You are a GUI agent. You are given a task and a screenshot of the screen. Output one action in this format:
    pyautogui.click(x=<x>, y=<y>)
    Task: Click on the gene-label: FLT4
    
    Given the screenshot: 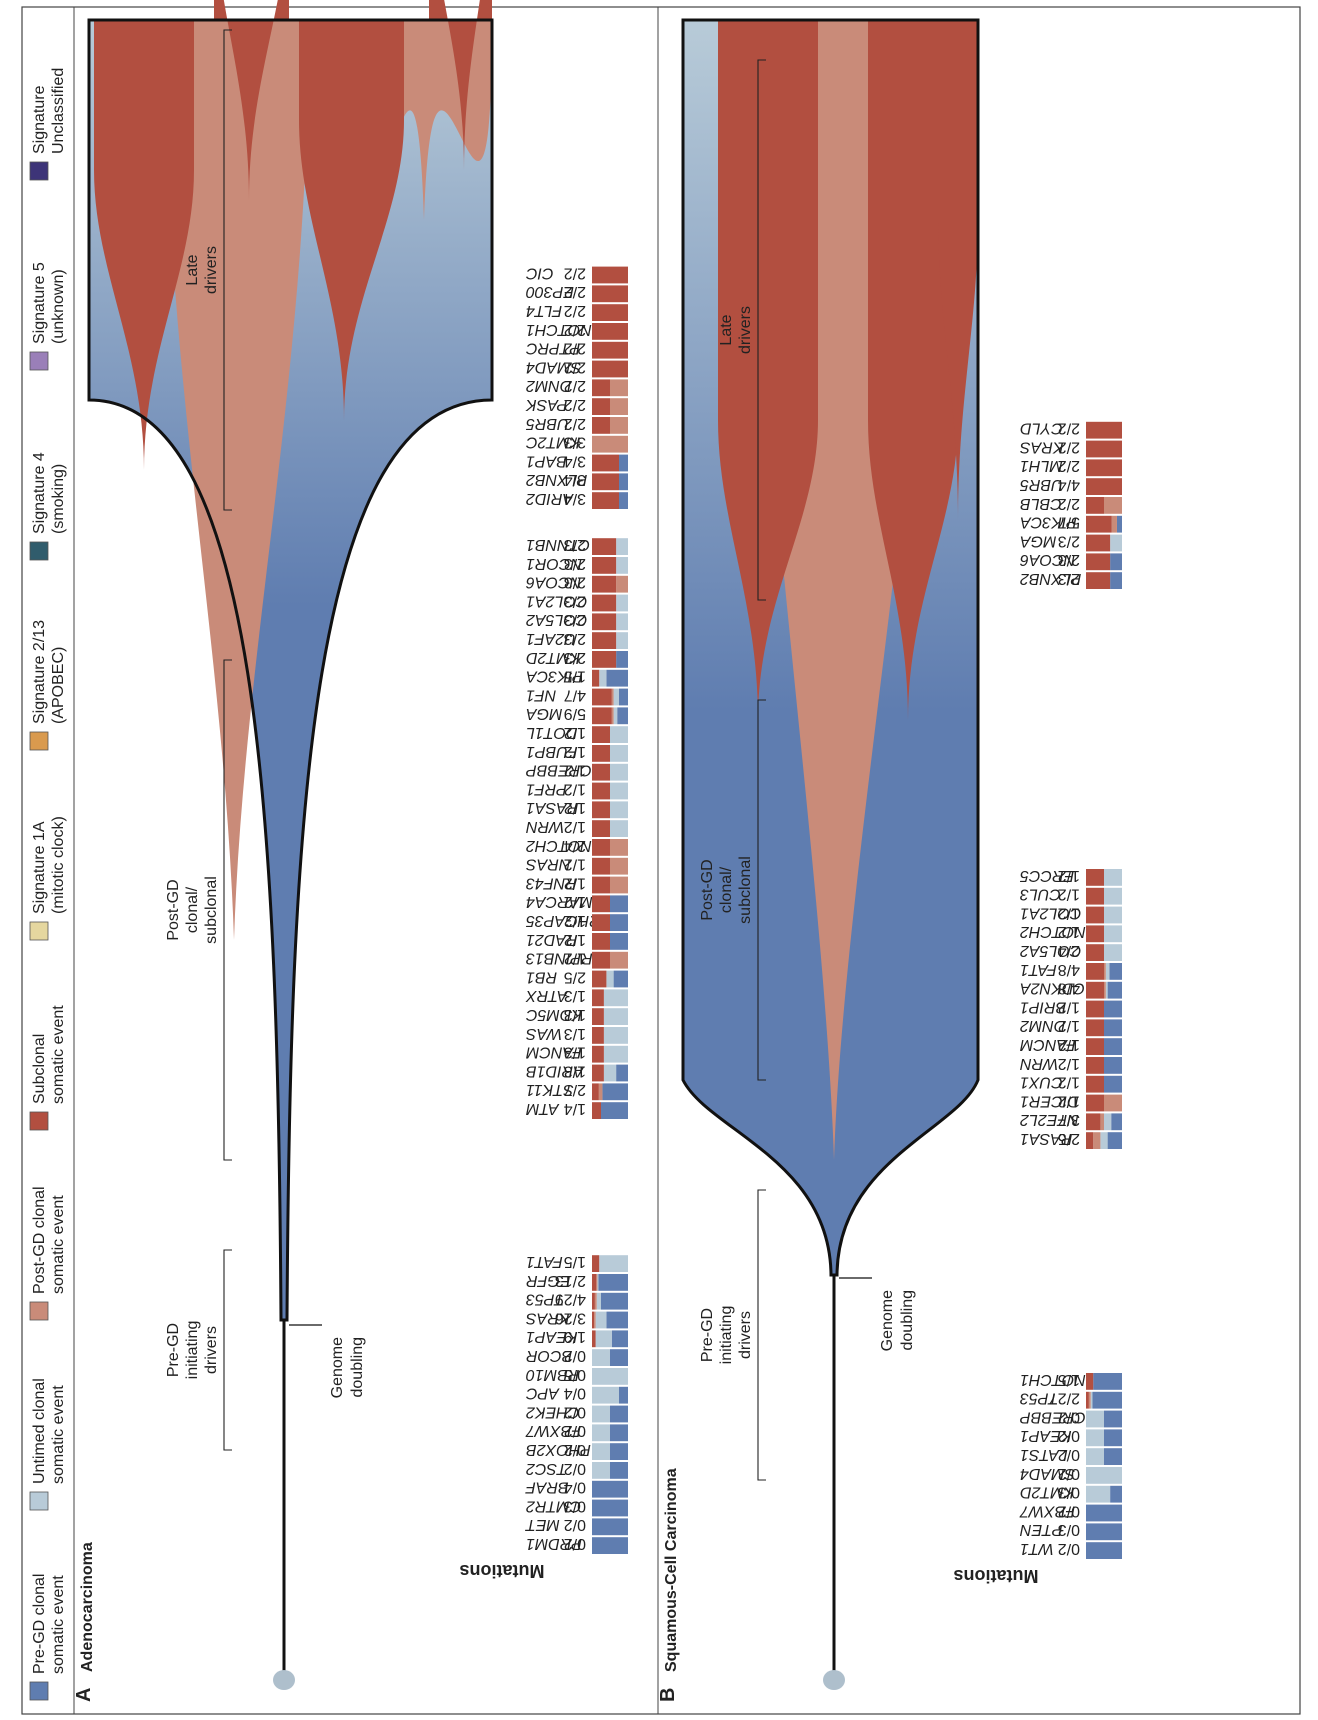 What is the action you would take?
    pyautogui.click(x=544, y=310)
    